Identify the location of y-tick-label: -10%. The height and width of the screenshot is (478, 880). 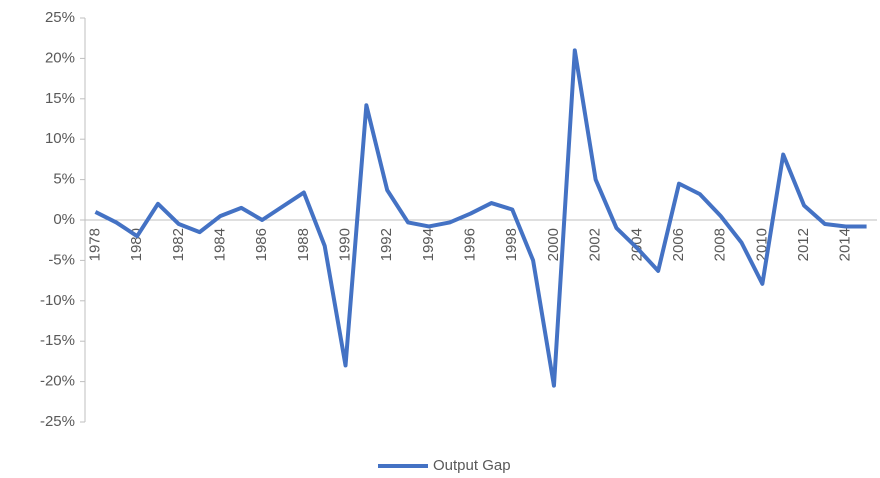
(57, 300).